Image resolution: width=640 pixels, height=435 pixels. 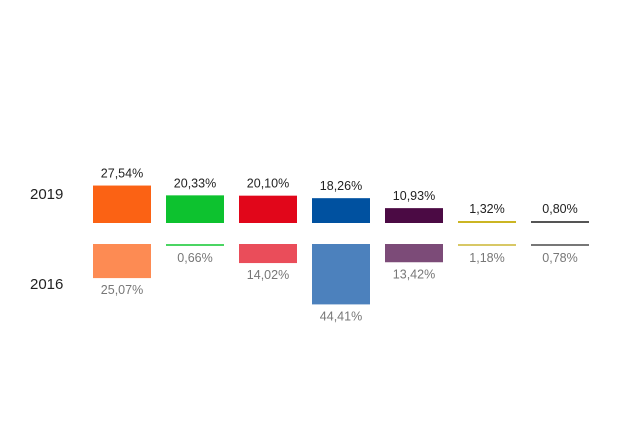 I want to click on data-label-2019-1: 27,54%, so click(x=122, y=174).